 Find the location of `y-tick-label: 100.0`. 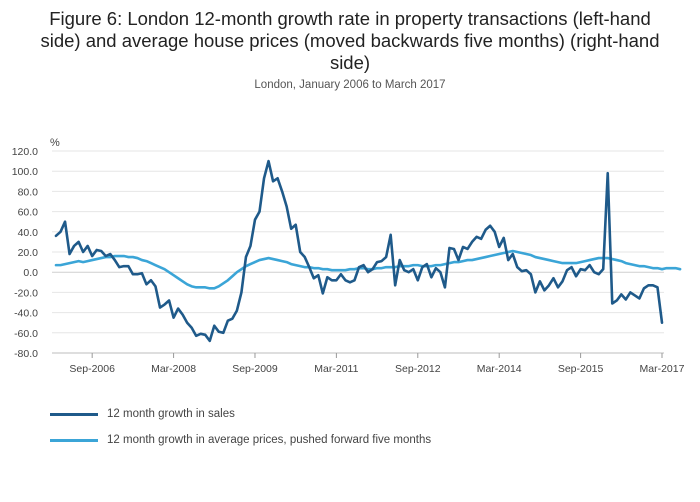

y-tick-label: 100.0 is located at coordinates (25, 172).